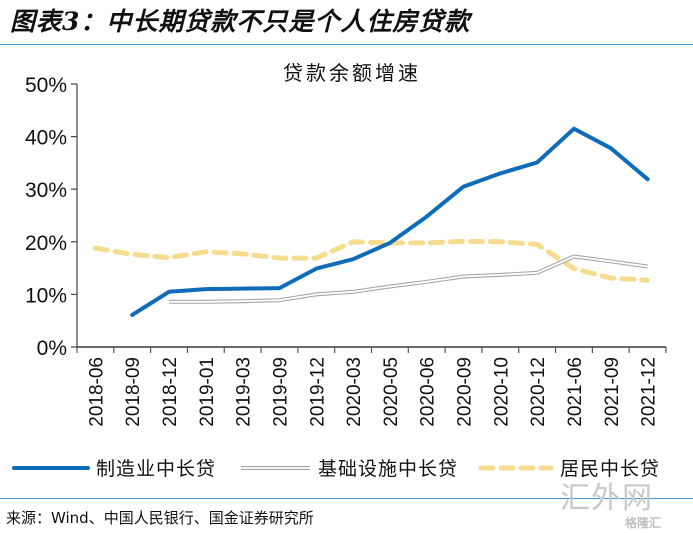 The image size is (693, 533). I want to click on top-divider, so click(346, 44).